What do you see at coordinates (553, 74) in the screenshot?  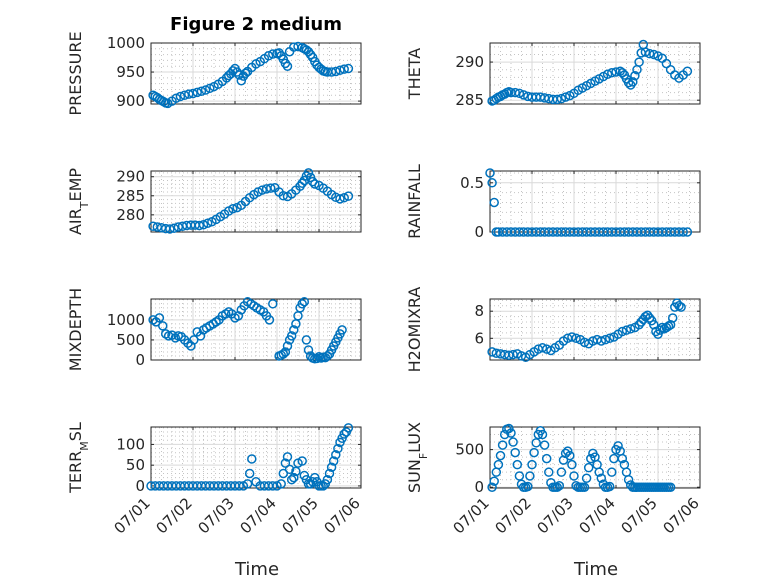 I see `subplot-2: 285 290 THETA` at bounding box center [553, 74].